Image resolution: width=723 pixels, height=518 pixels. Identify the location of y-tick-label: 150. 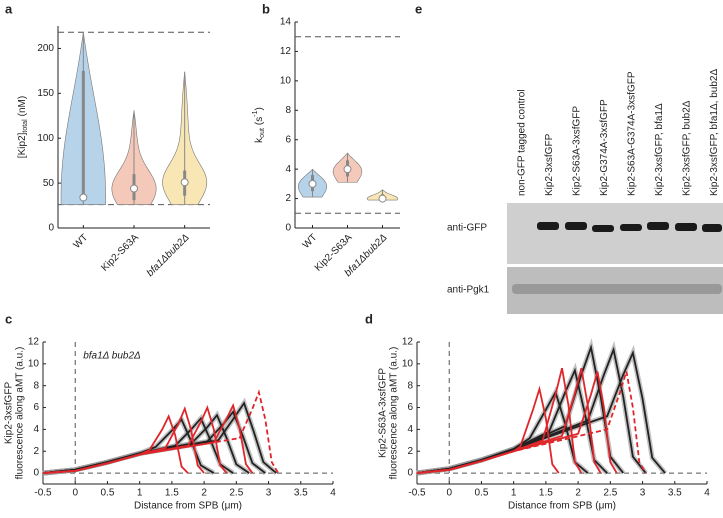
(45, 93).